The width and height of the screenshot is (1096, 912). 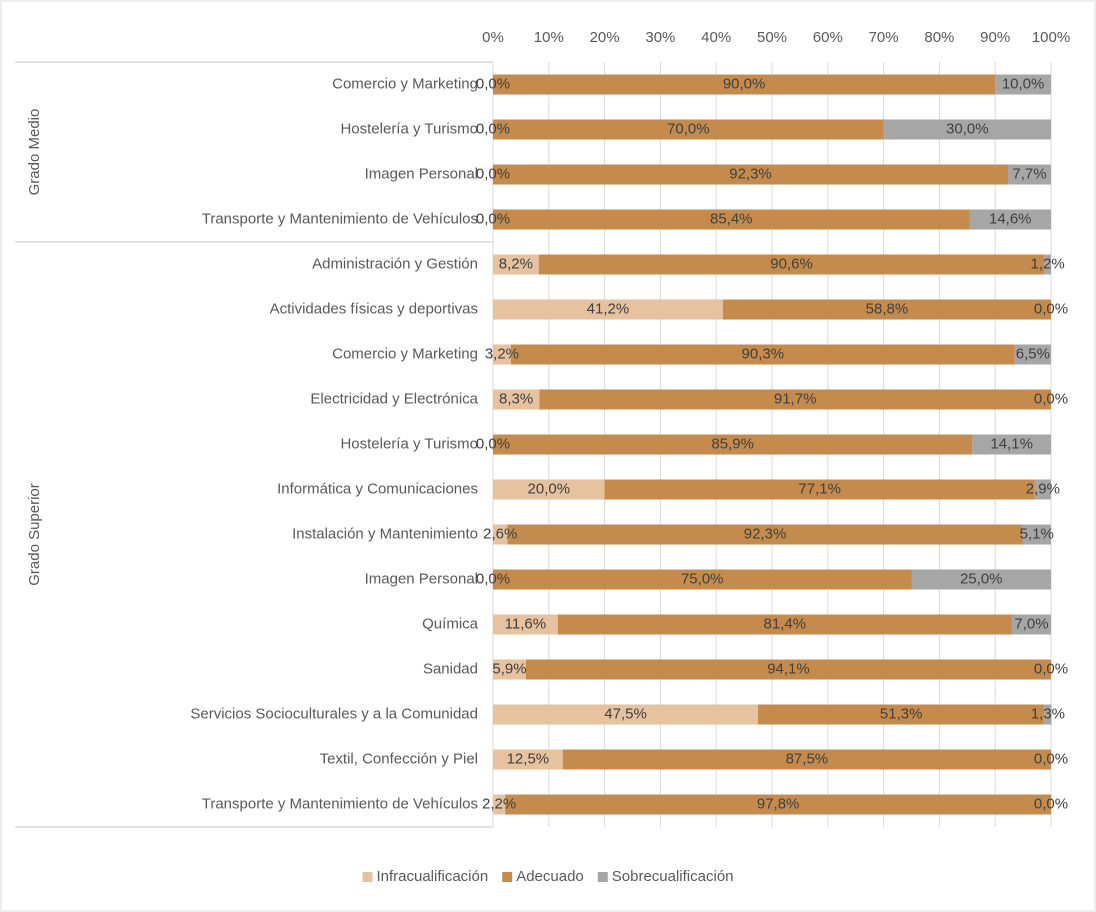 What do you see at coordinates (732, 443) in the screenshot?
I see `data-label: 85,9%` at bounding box center [732, 443].